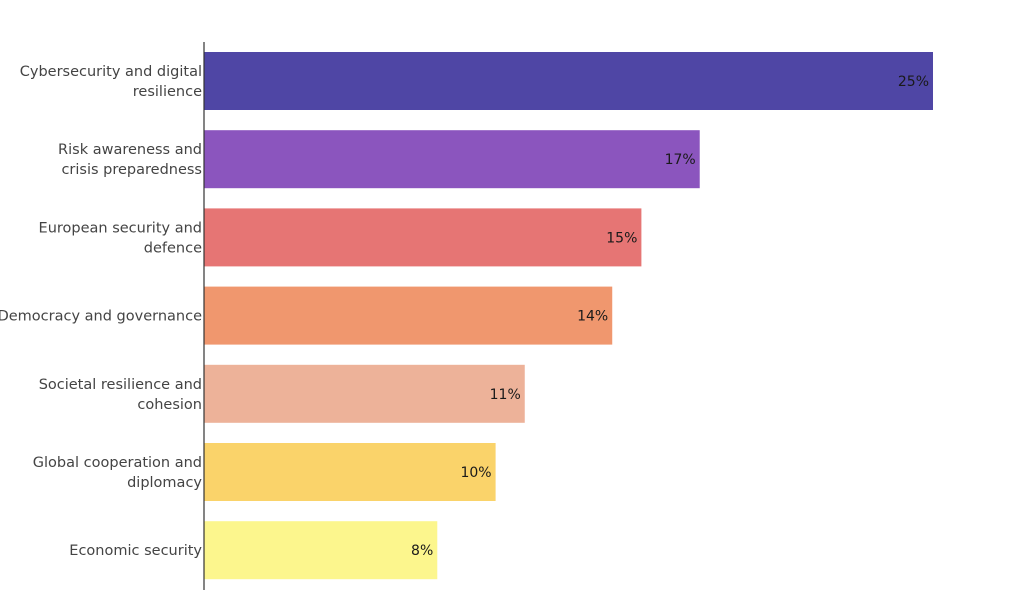 Image resolution: width=1024 pixels, height=607 pixels. What do you see at coordinates (111, 82) in the screenshot?
I see `category-label-0: Cybersecurity and digital resilience` at bounding box center [111, 82].